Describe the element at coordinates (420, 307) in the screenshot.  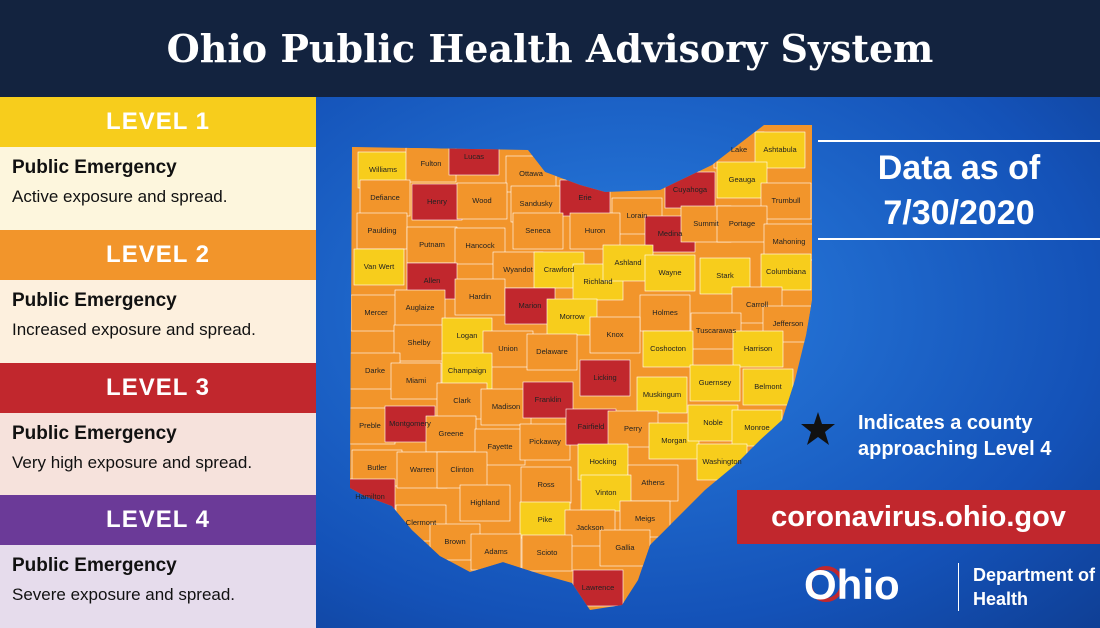
I see `county-label: Auglaize` at that location.